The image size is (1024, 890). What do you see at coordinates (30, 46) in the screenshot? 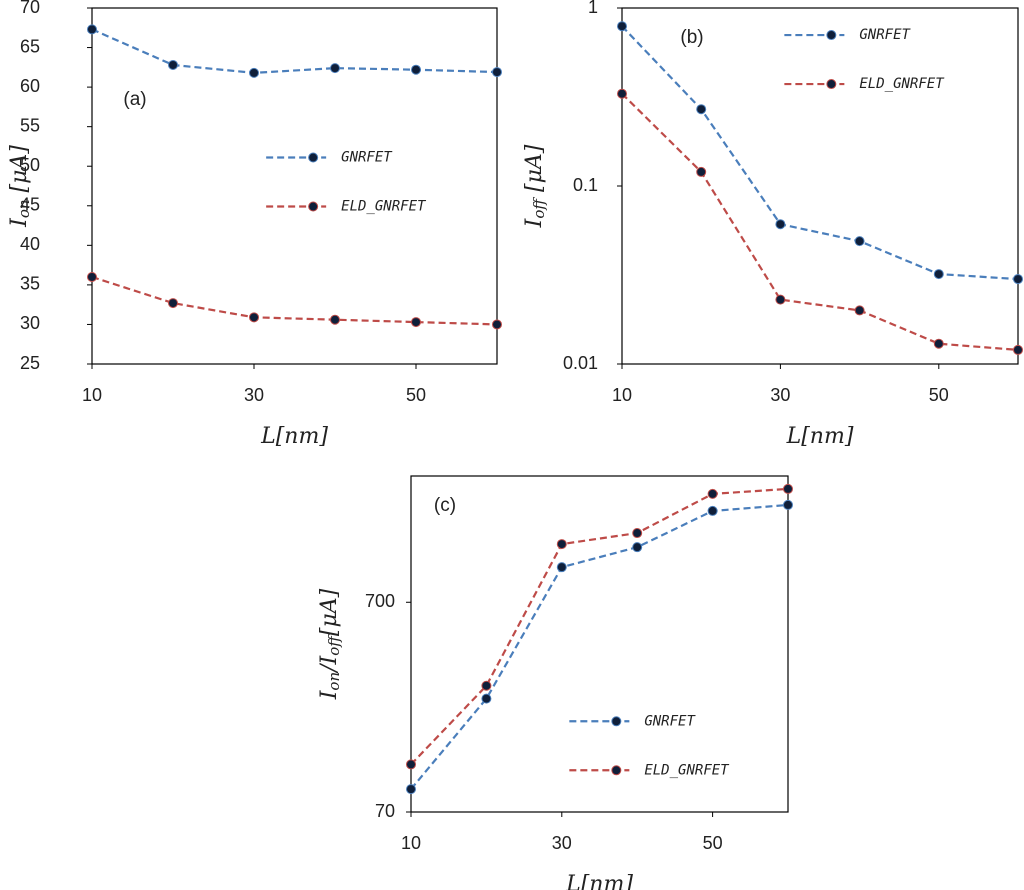
I see `y-tick-label: 65` at bounding box center [30, 46].